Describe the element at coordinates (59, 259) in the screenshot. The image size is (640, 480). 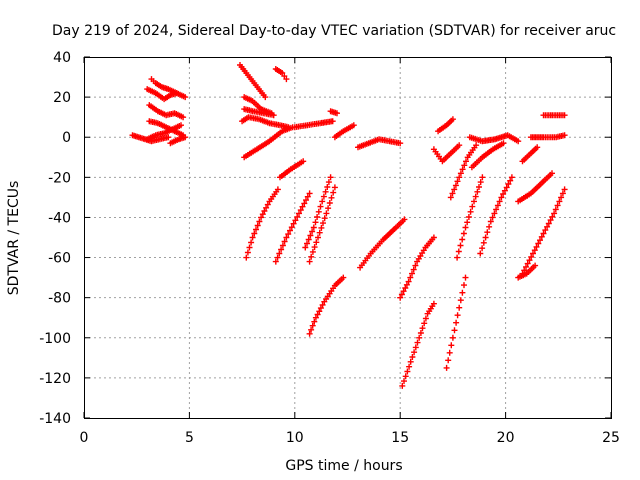
I see `y-tick-label: -60` at that location.